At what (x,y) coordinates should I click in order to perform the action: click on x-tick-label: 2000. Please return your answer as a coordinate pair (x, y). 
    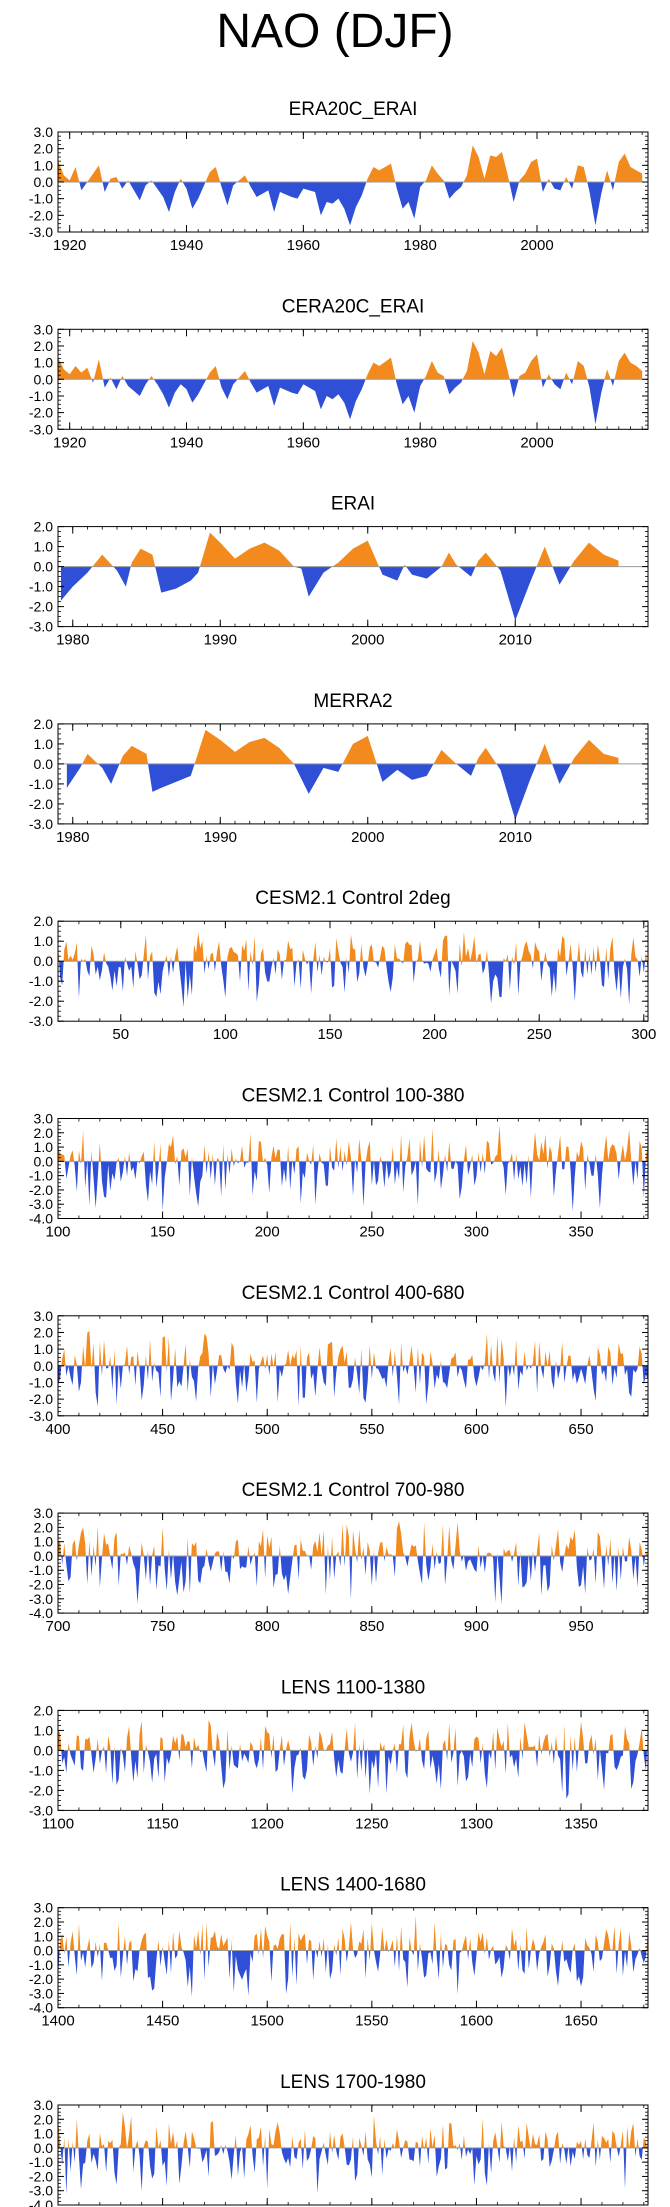
    Looking at the image, I should click on (536, 245).